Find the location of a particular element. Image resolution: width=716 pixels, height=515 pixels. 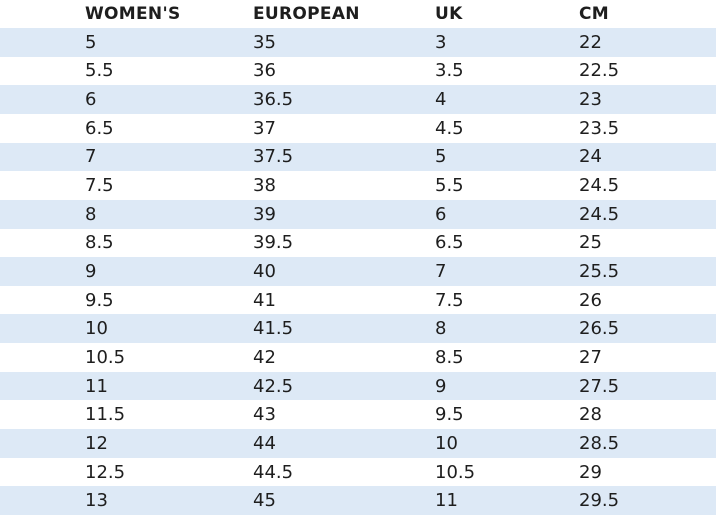

table-cell: 28 is located at coordinates (590, 415).